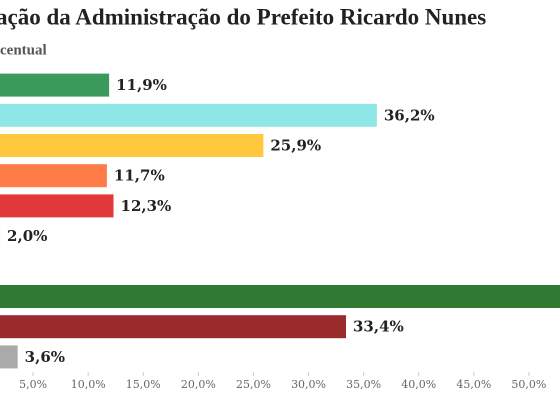 This screenshot has height=404, width=560. What do you see at coordinates (409, 115) in the screenshot?
I see `value-label: 36,2%` at bounding box center [409, 115].